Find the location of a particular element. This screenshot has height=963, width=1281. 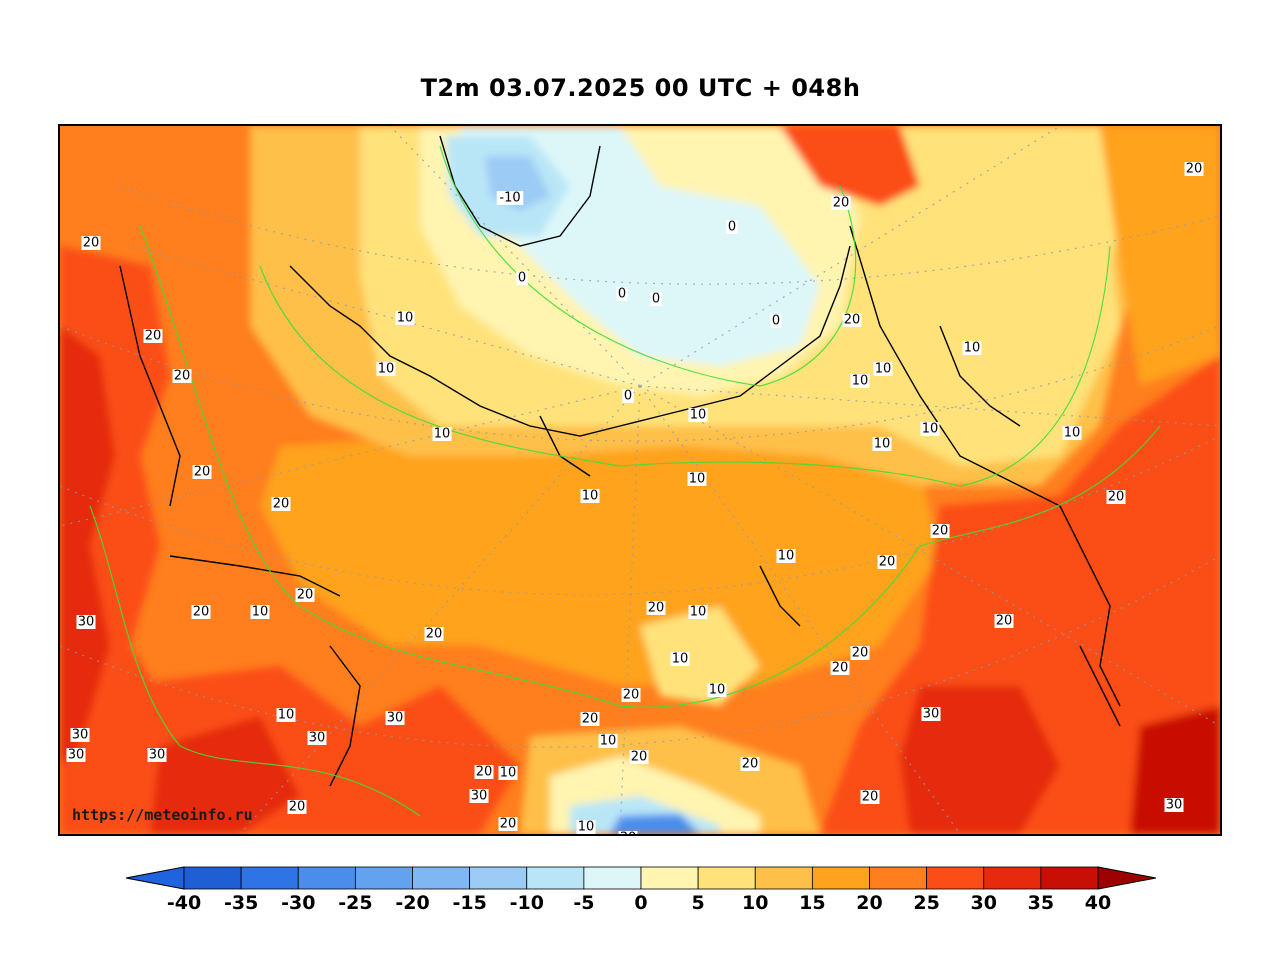

coast-pacific is located at coordinates (985, 466).